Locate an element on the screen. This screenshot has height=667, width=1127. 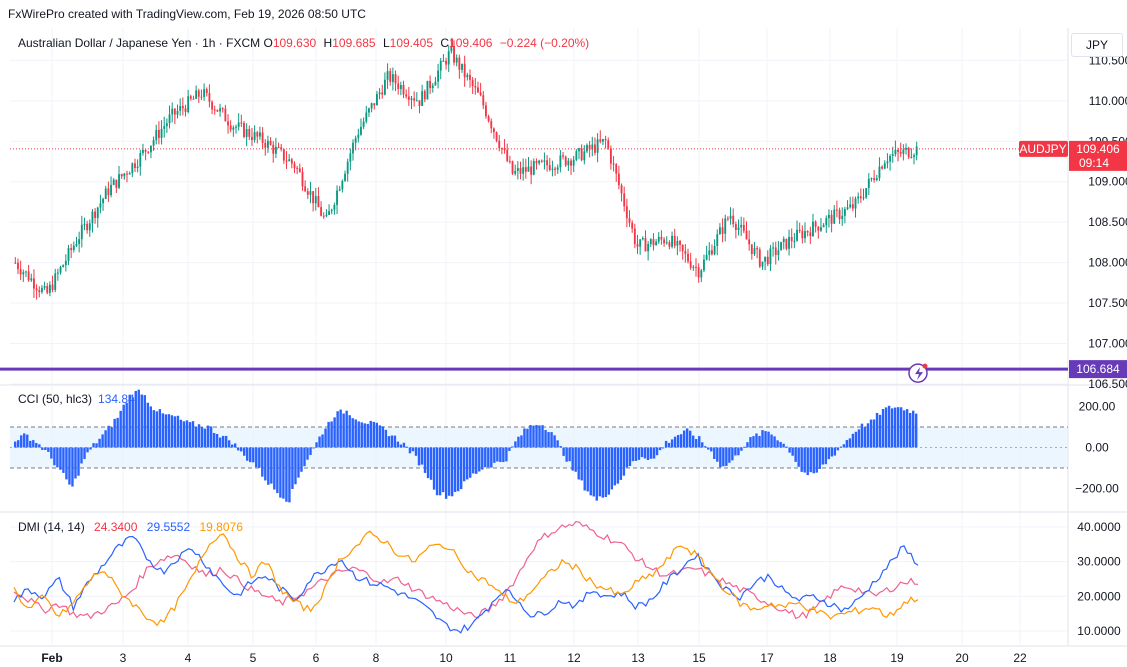
cci-legend: CCI (50, hlc3) 134.84 is located at coordinates (76, 399).